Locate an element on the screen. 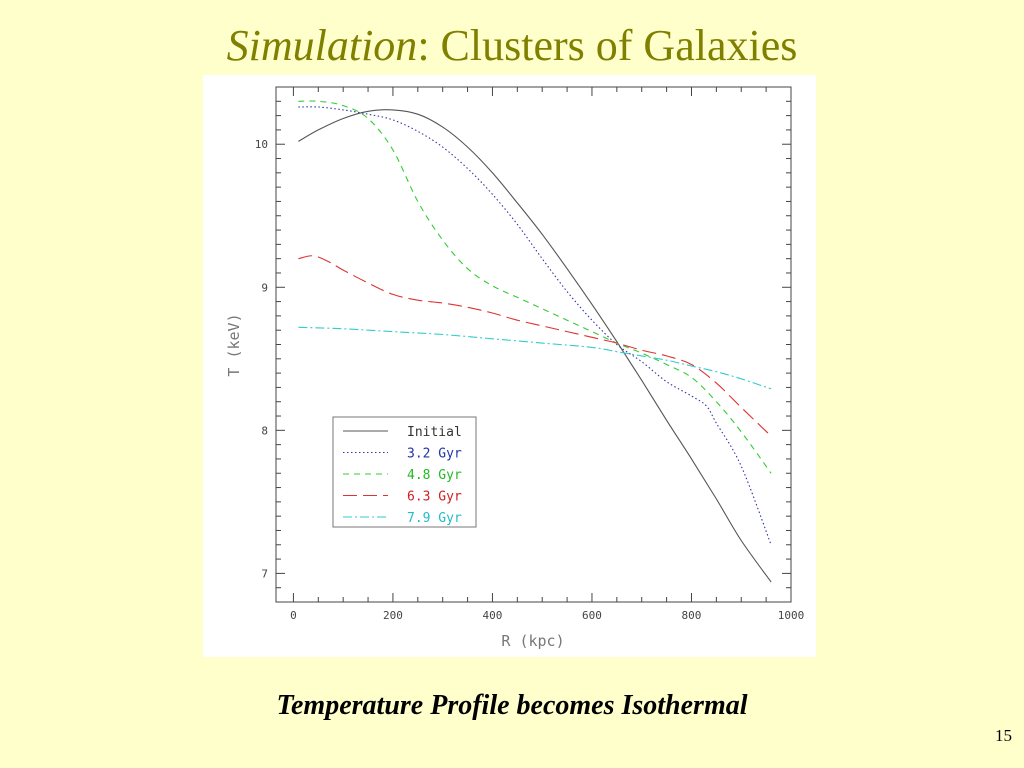  slide-title-rest: : Clusters of Galaxies is located at coordinates (607, 45).